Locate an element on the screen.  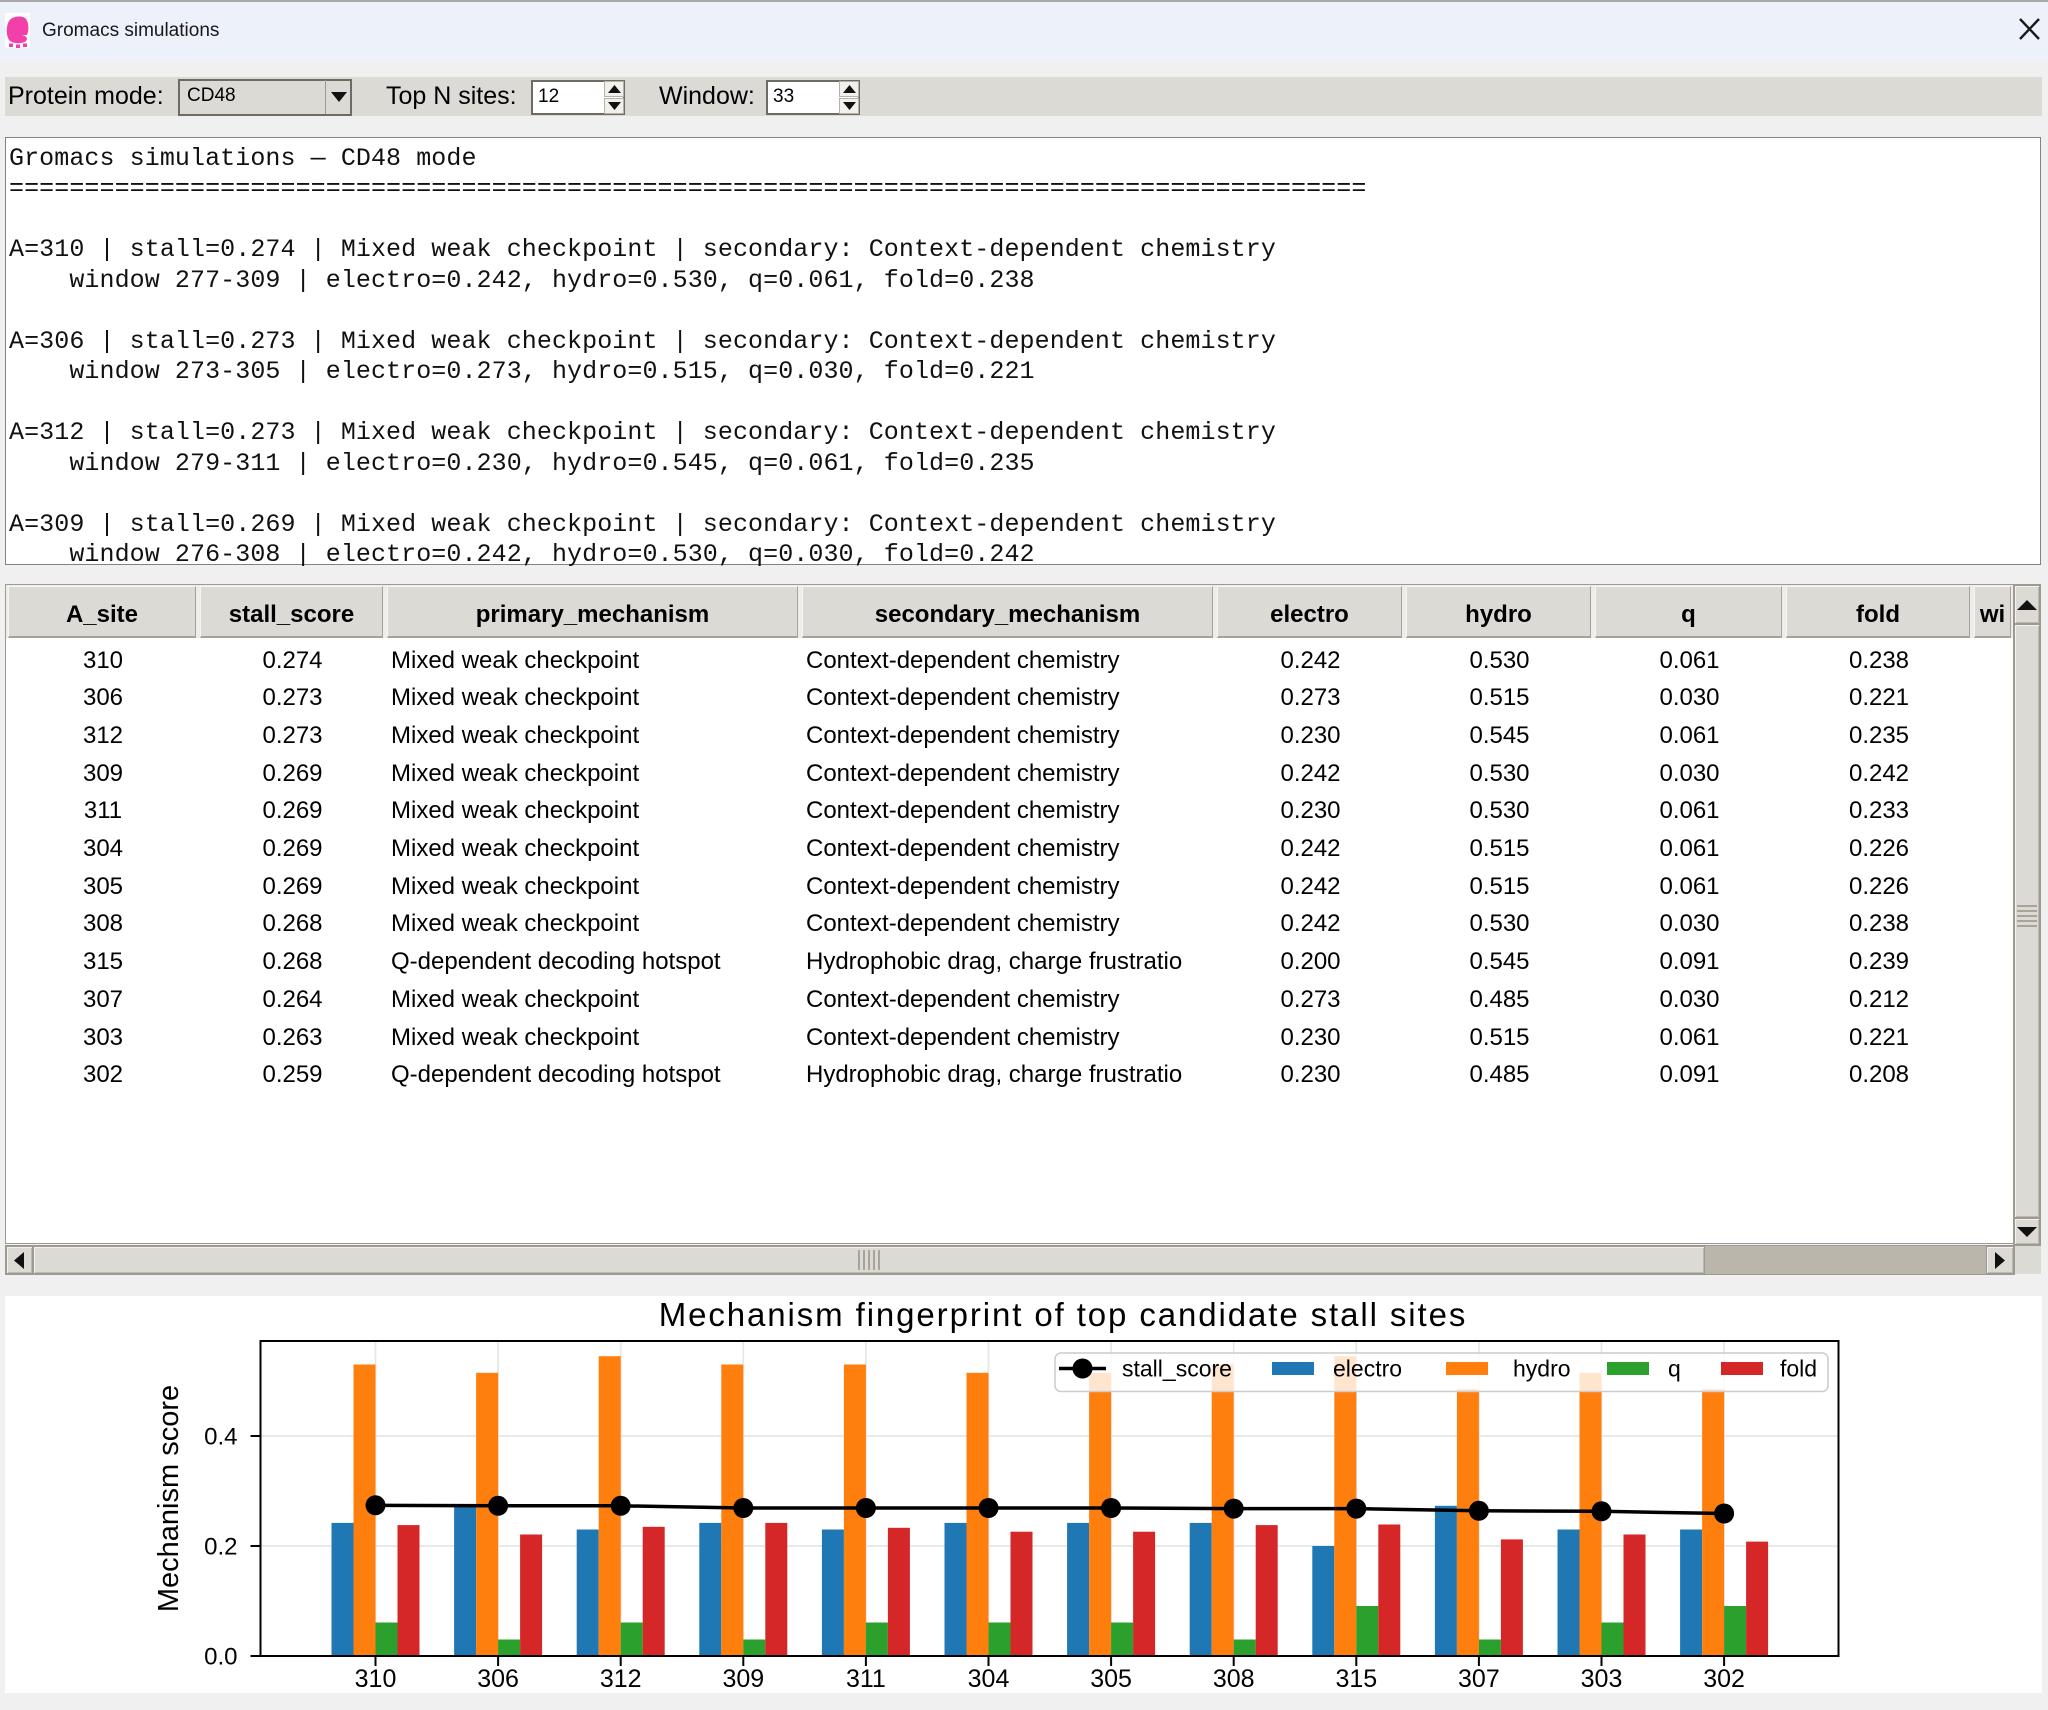
svg-text: 304 is located at coordinates (989, 1679).